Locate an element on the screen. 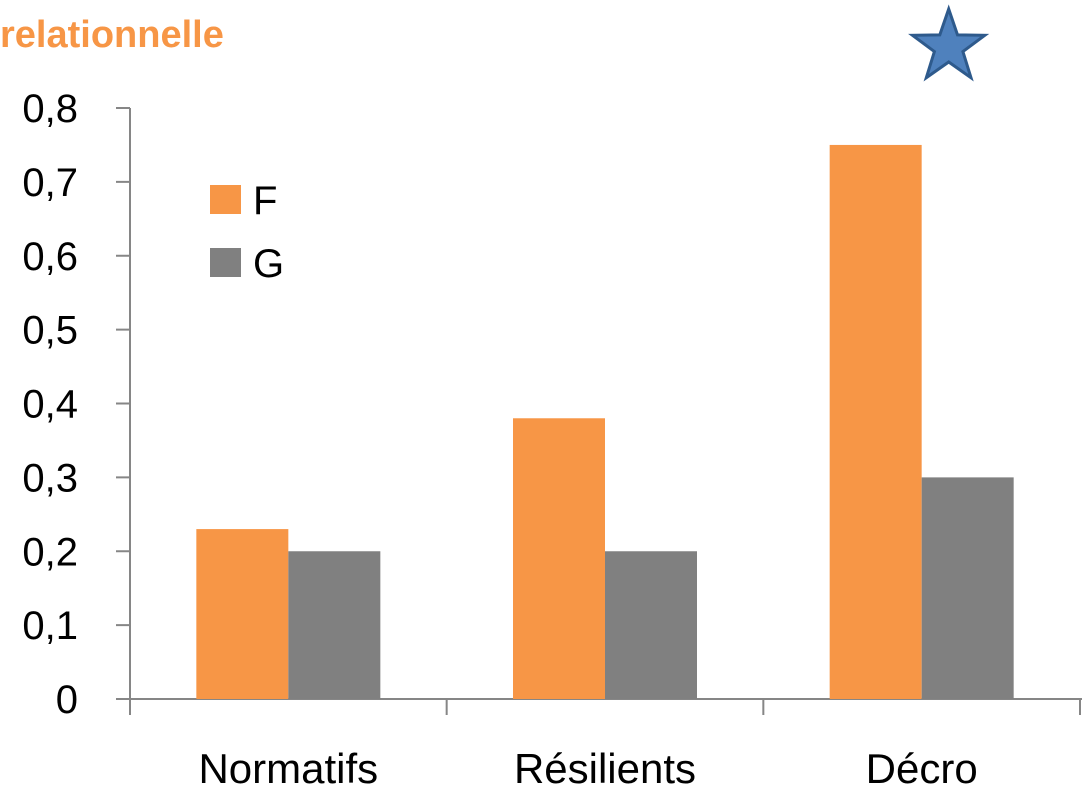  y-axis: 0 0,1 0,2 0,3 0,4 0,5 0,6 0,7 0,8 is located at coordinates (76, 404).